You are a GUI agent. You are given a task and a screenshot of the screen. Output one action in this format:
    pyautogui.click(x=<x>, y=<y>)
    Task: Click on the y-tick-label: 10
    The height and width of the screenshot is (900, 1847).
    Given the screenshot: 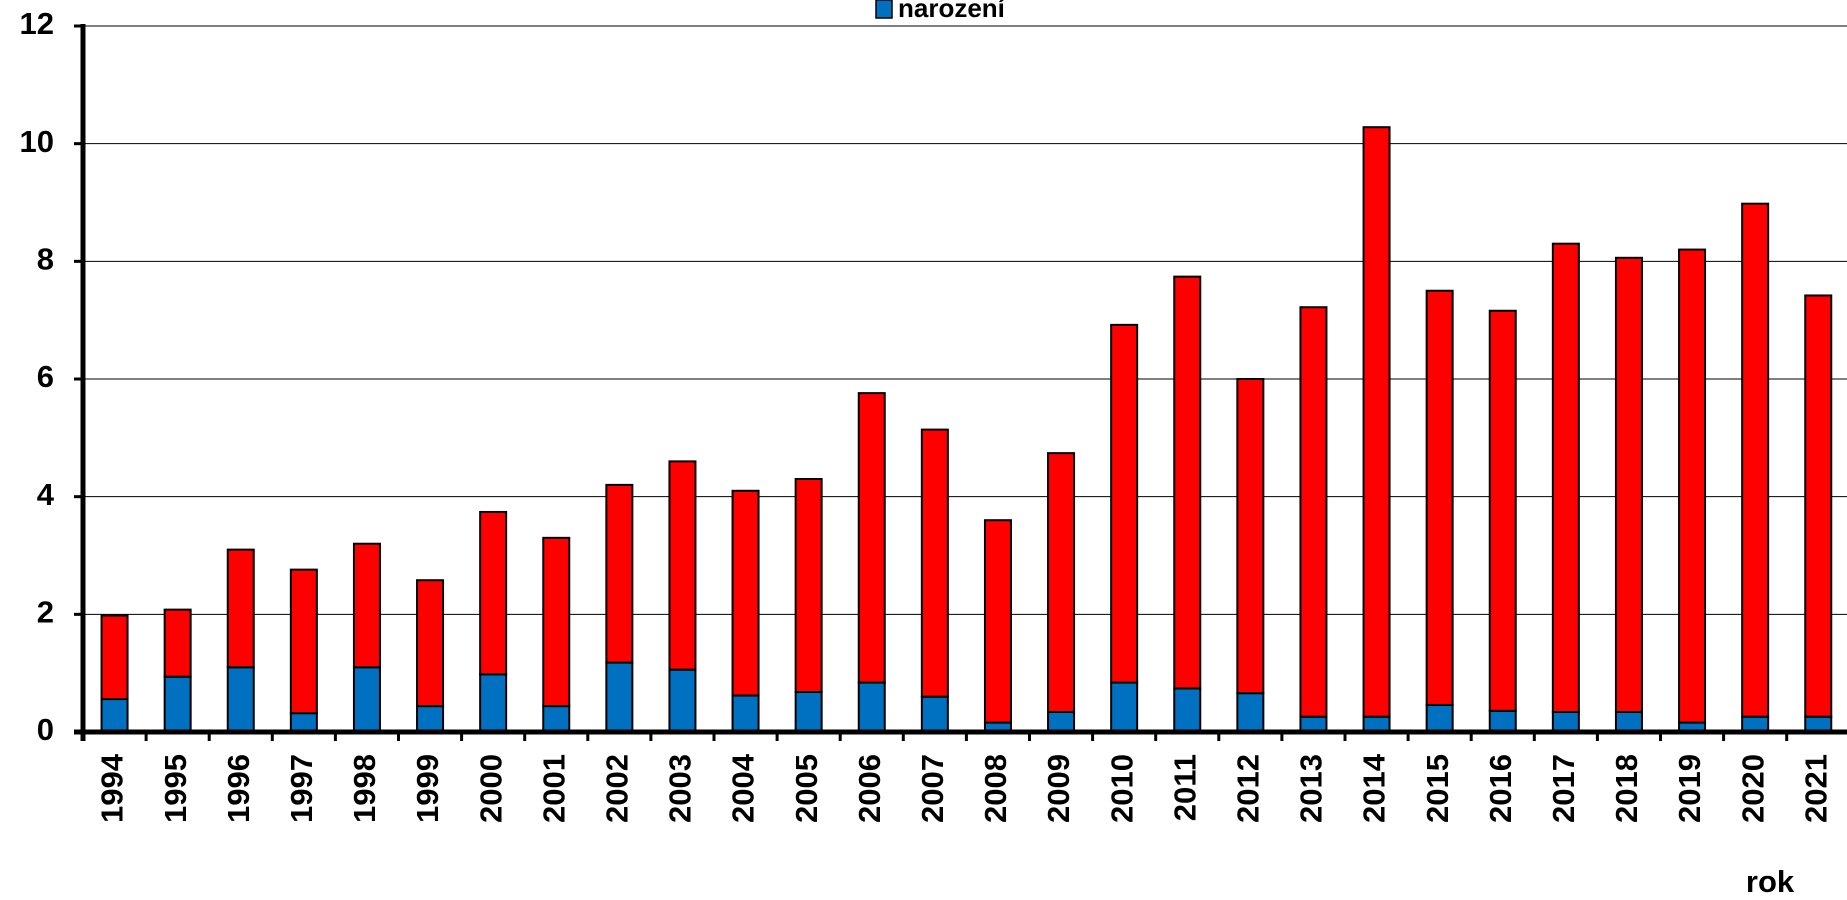 What is the action you would take?
    pyautogui.click(x=37, y=141)
    